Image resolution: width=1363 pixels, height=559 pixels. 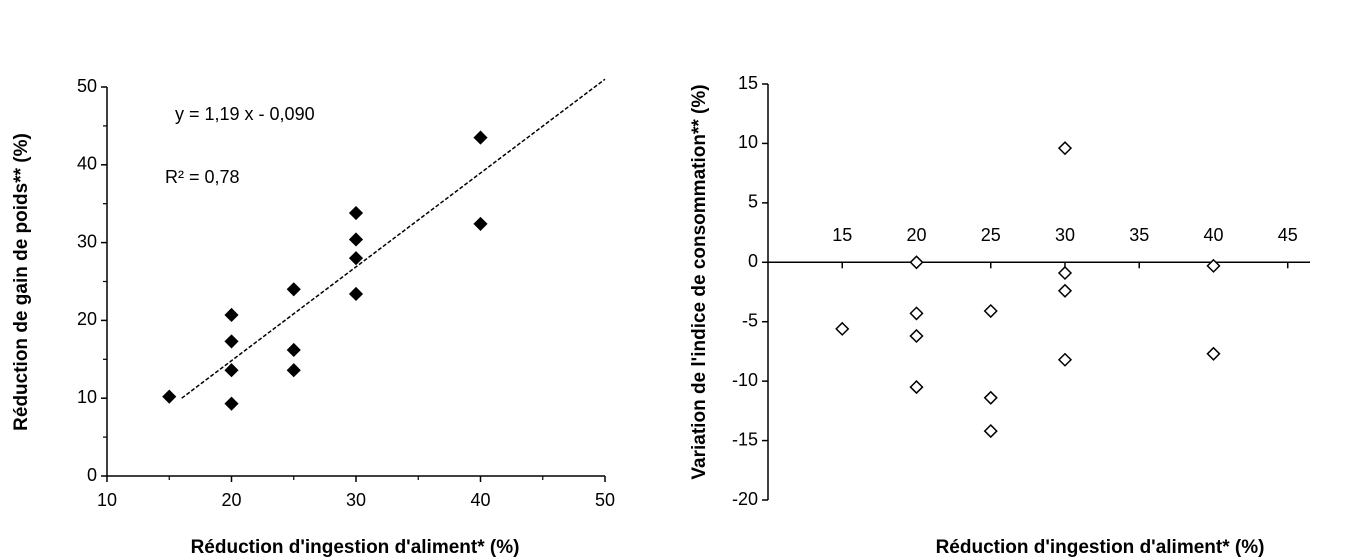 What do you see at coordinates (748, 83) in the screenshot?
I see `y-tick-label: 15` at bounding box center [748, 83].